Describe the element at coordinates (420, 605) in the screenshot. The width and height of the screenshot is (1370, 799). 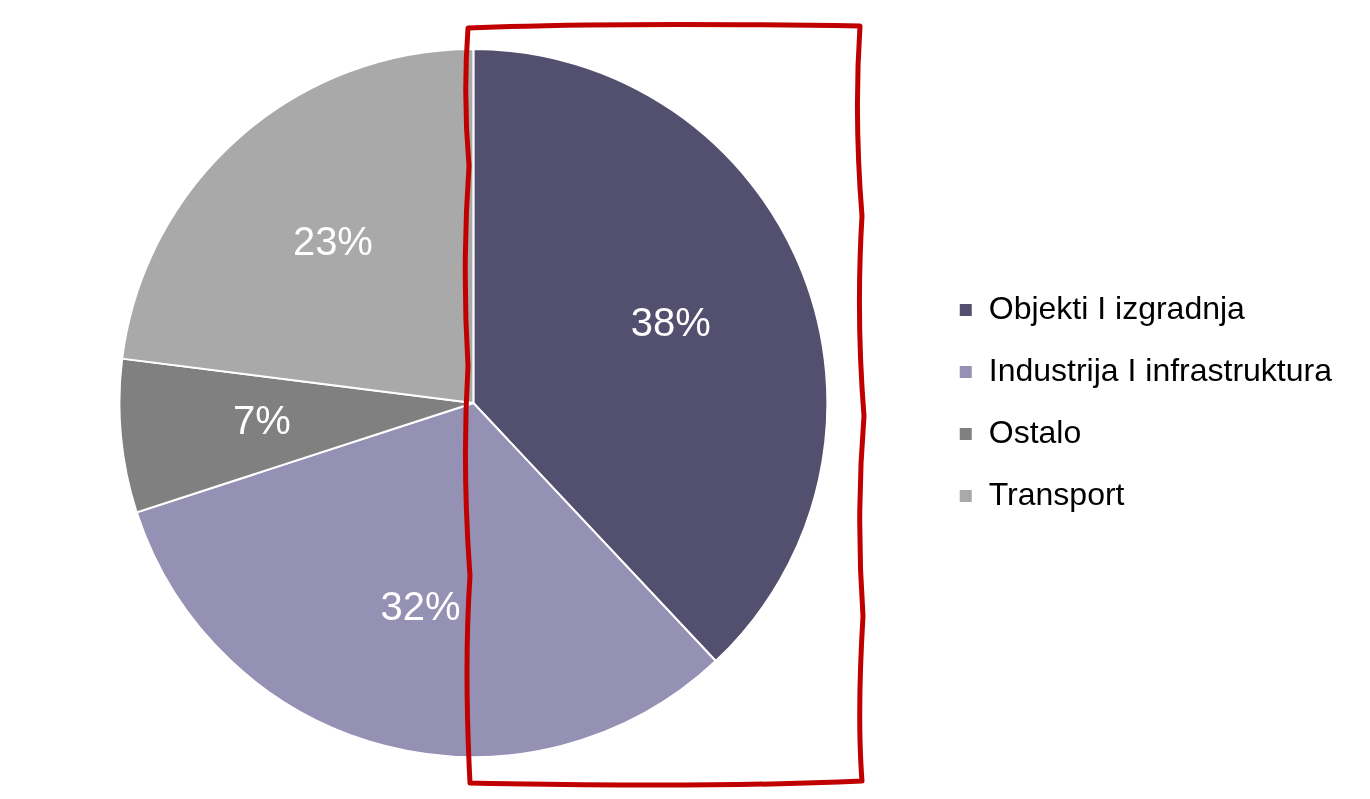
I see `data-label: 32%` at that location.